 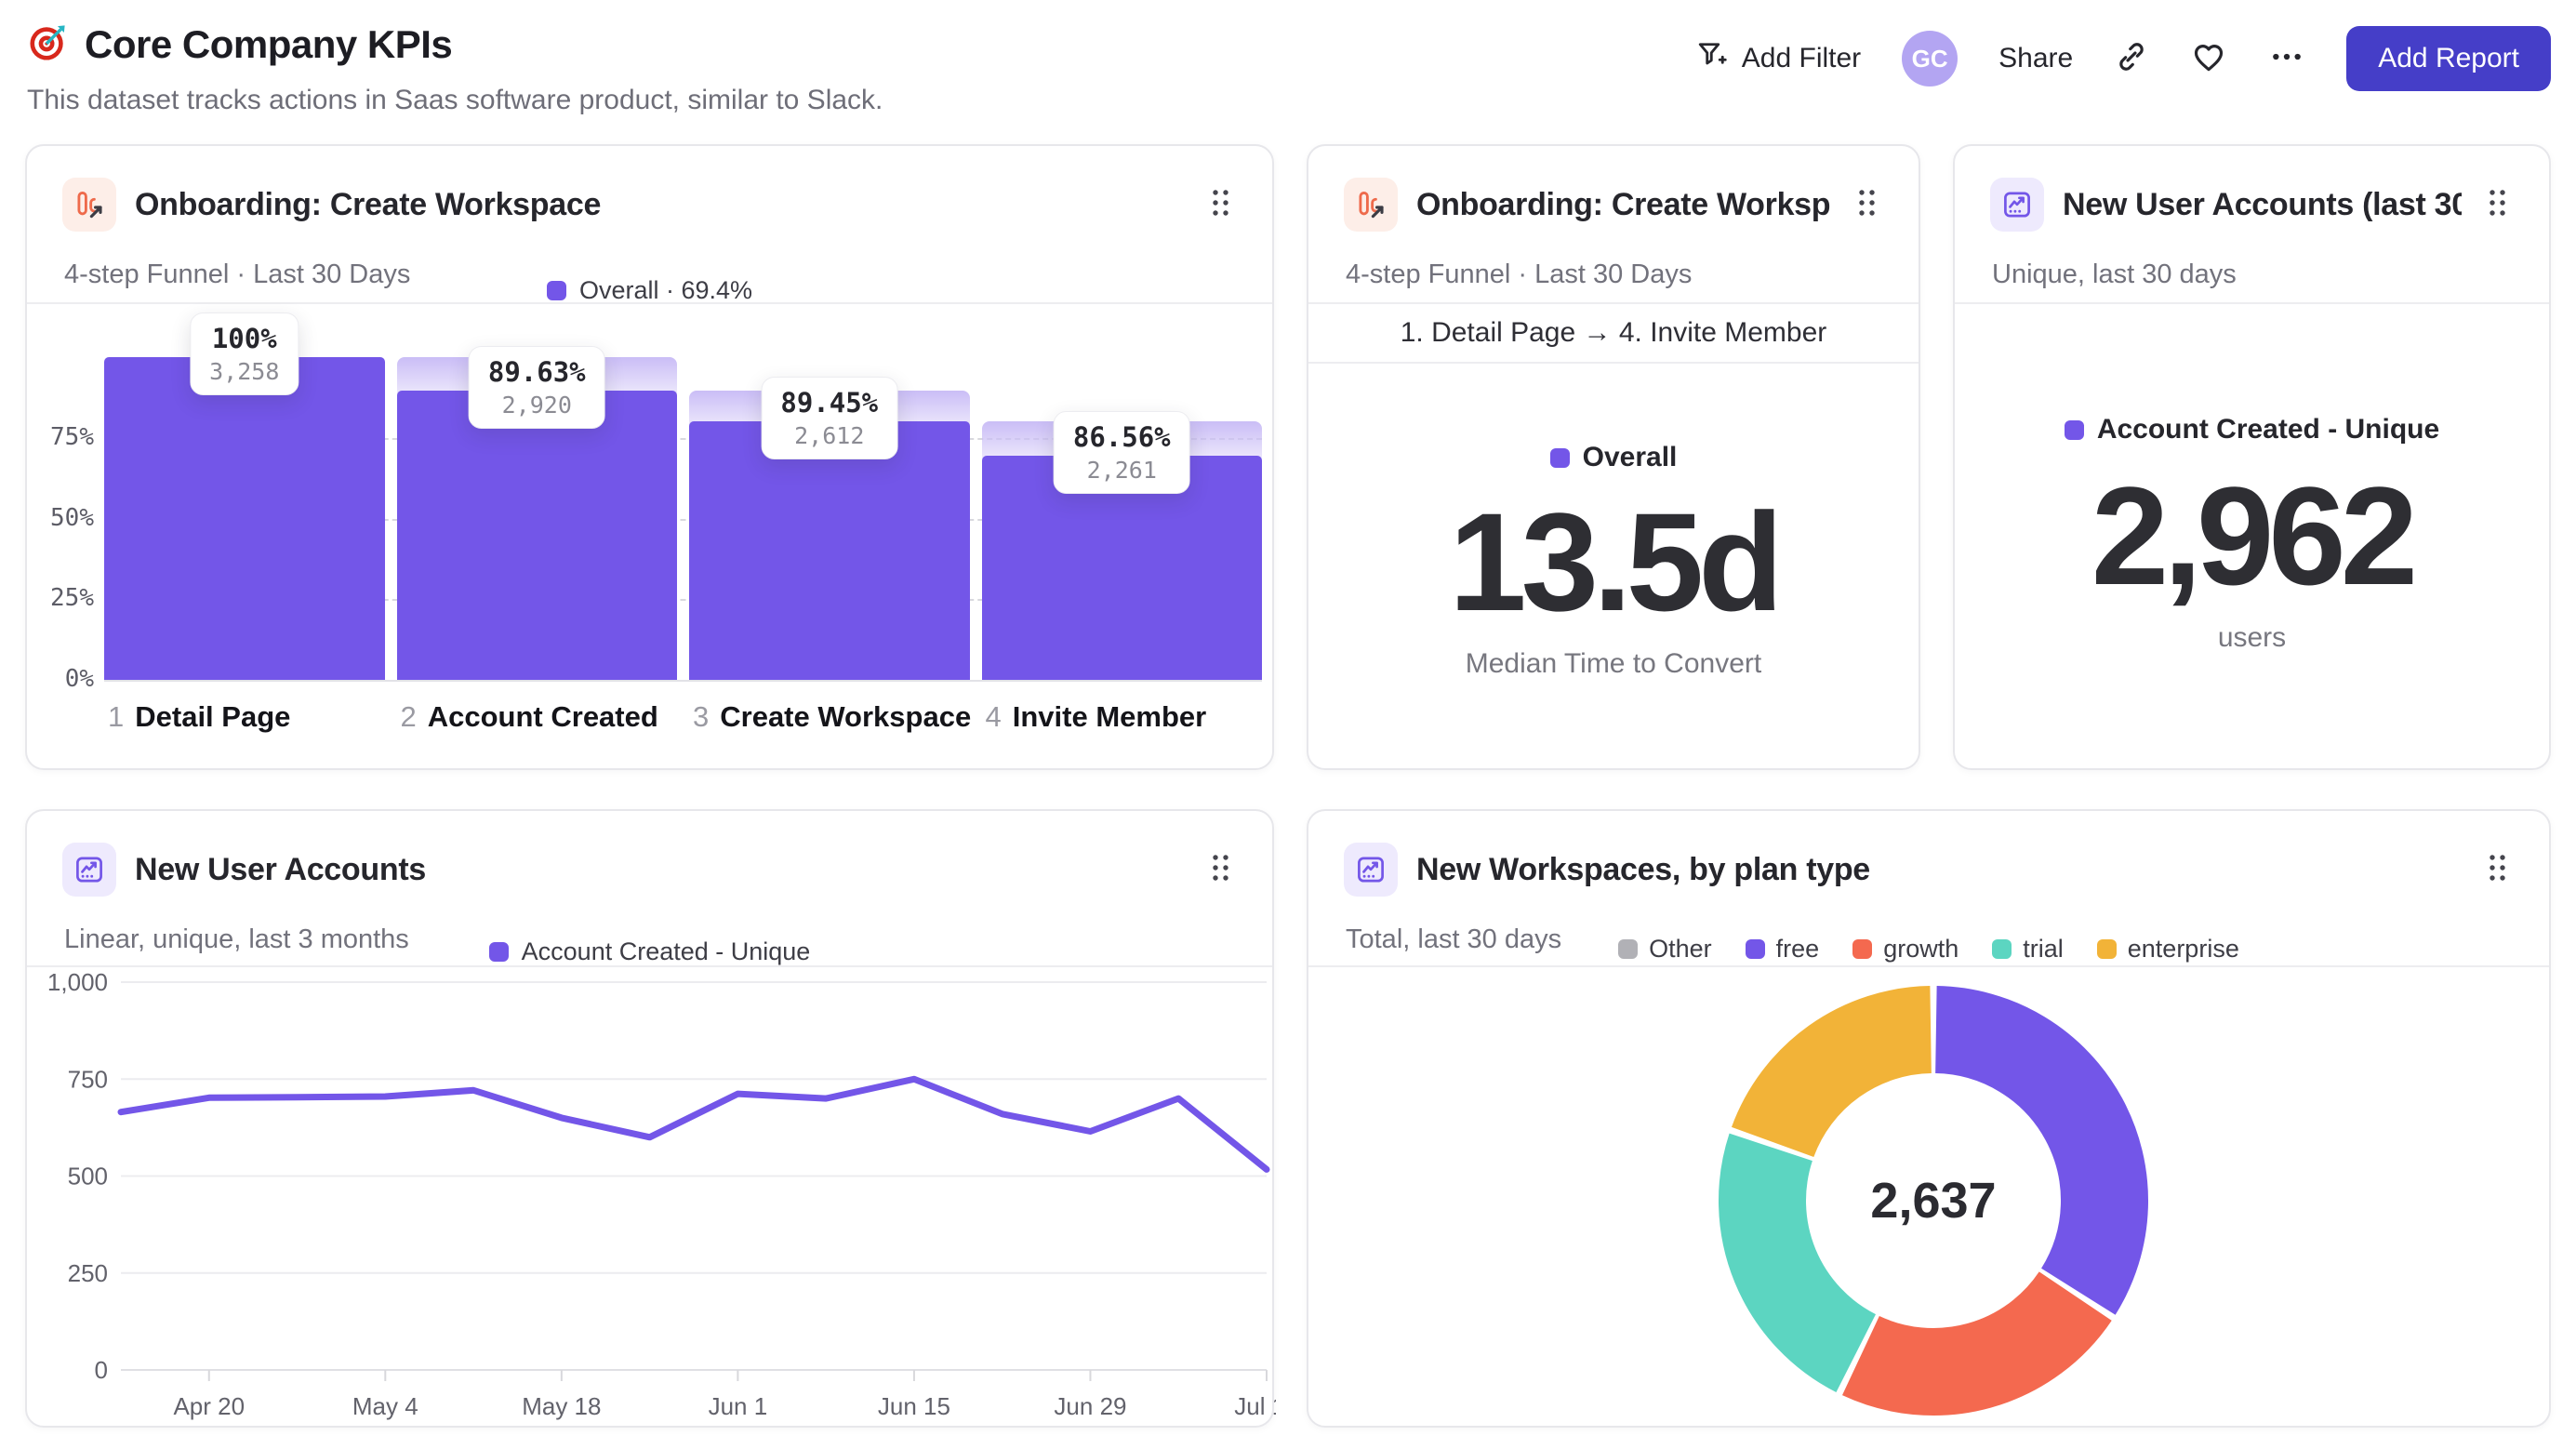 I want to click on link-icon, so click(x=2131, y=59).